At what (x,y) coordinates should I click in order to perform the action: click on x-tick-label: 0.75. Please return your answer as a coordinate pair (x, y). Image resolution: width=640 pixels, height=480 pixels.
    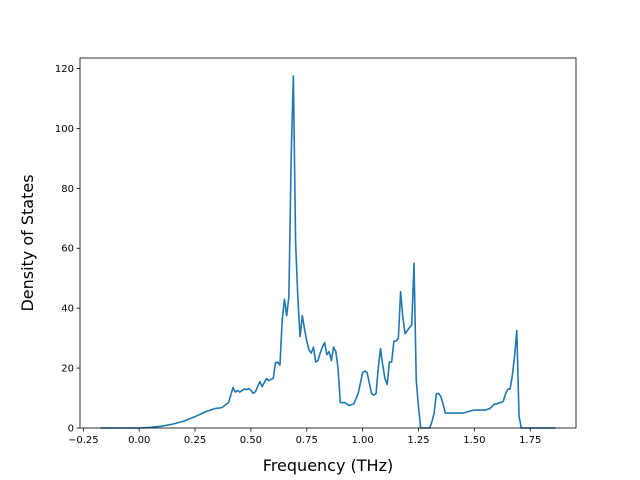
    Looking at the image, I should click on (307, 440).